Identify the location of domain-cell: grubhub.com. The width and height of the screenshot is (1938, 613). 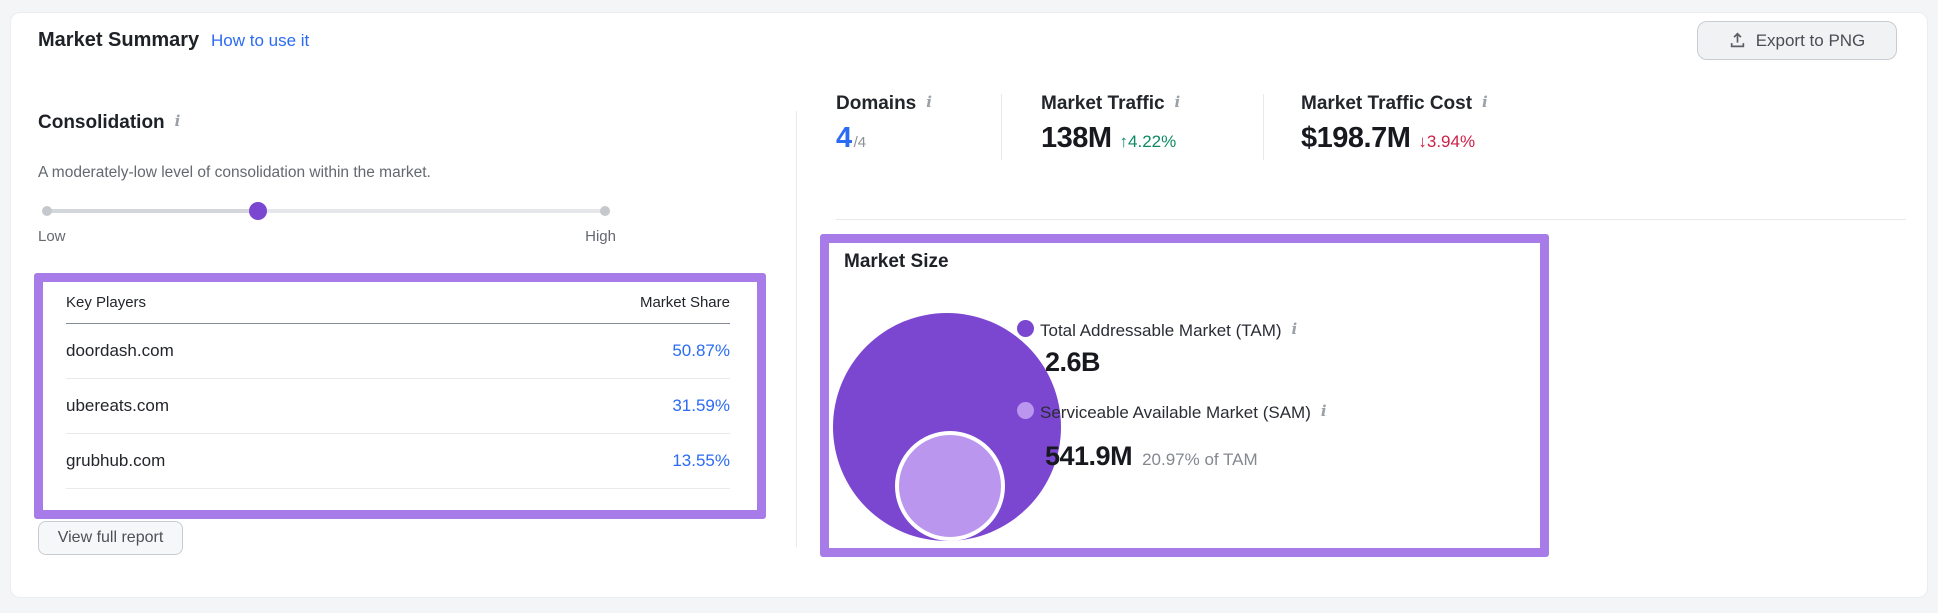
(116, 460).